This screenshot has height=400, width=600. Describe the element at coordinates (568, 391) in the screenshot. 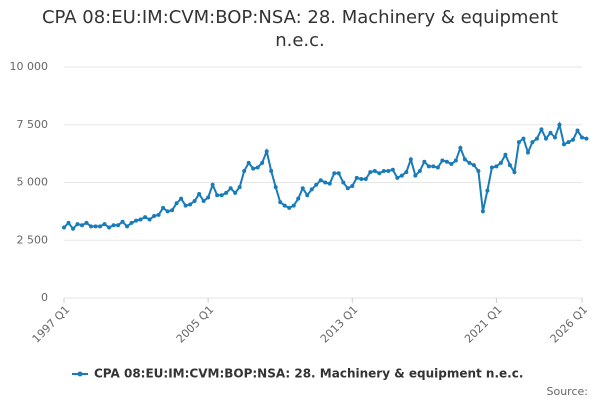

I see `source: Source:` at that location.